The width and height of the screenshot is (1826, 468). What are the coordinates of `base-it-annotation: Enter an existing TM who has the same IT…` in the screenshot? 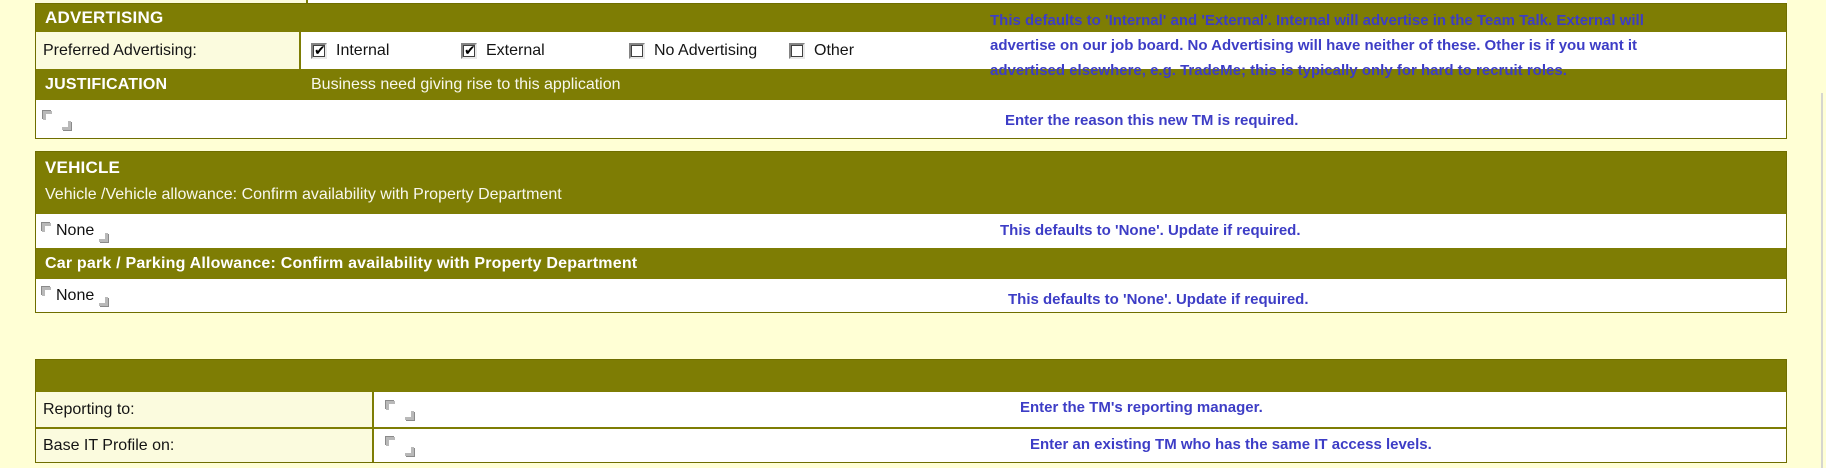 It's located at (1231, 444).